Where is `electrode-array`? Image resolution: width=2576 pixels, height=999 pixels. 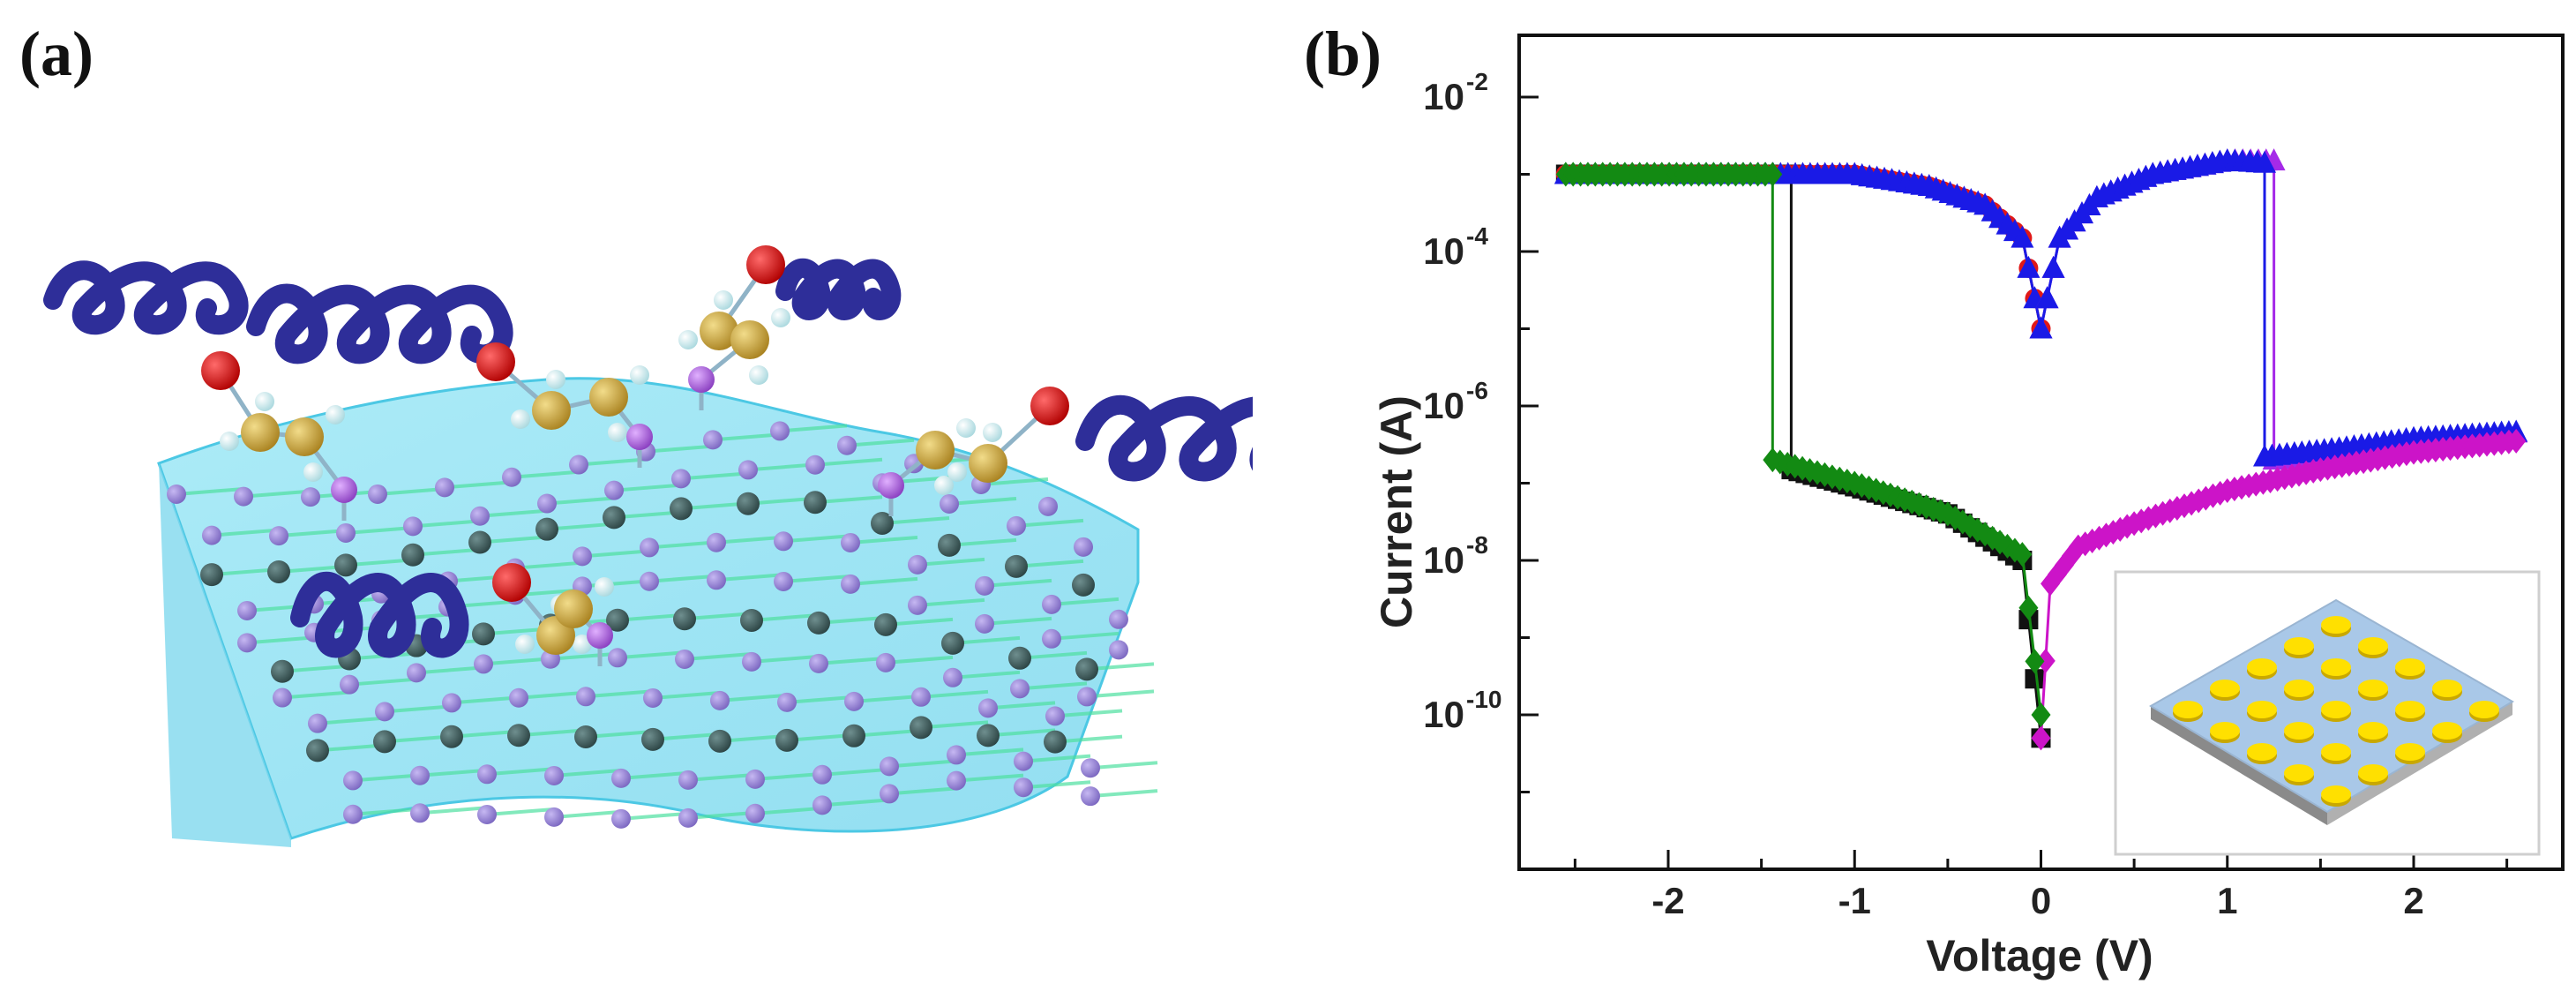
electrode-array is located at coordinates (2336, 712).